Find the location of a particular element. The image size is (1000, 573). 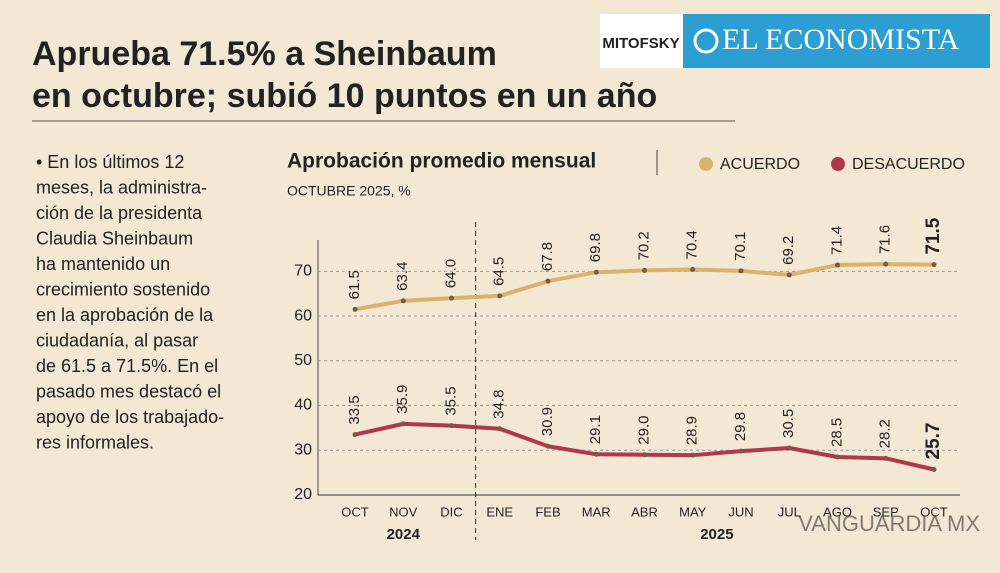

value-label: 30.9 is located at coordinates (547, 421).